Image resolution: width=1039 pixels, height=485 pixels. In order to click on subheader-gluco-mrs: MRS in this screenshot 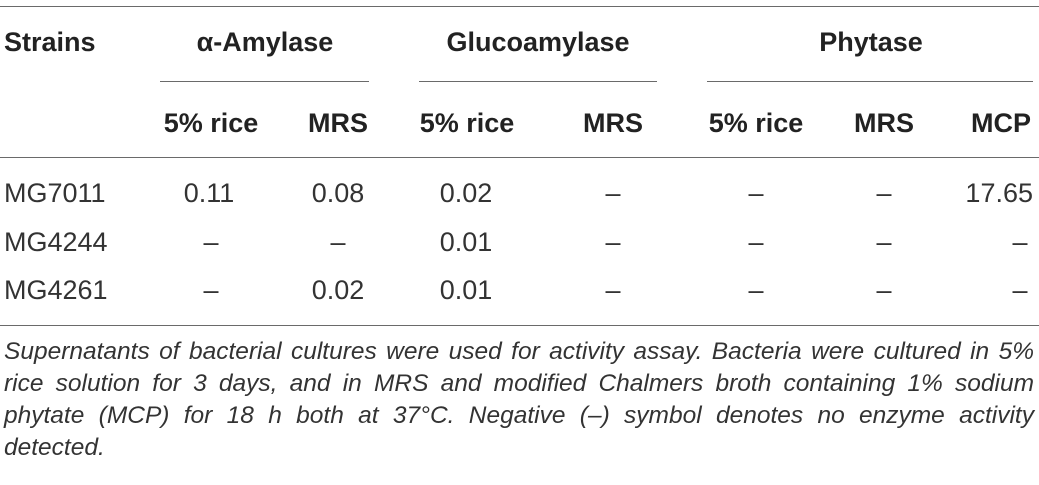, I will do `click(613, 123)`.